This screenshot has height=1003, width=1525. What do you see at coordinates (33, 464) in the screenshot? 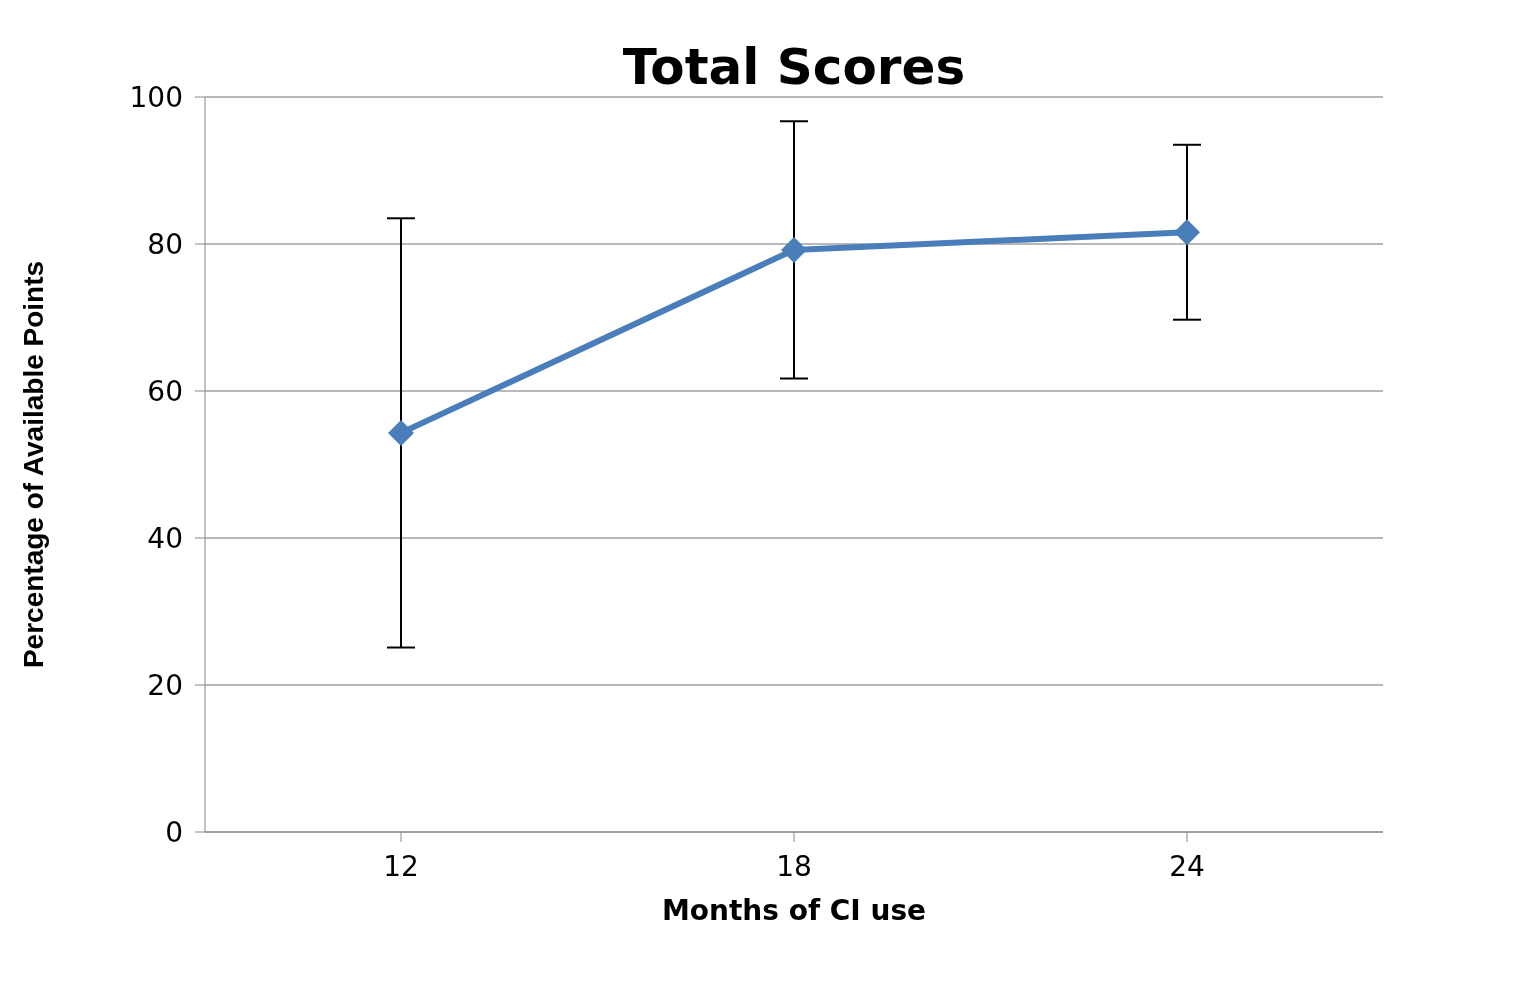
I see `y-axis-title: Percentage of Available Points` at bounding box center [33, 464].